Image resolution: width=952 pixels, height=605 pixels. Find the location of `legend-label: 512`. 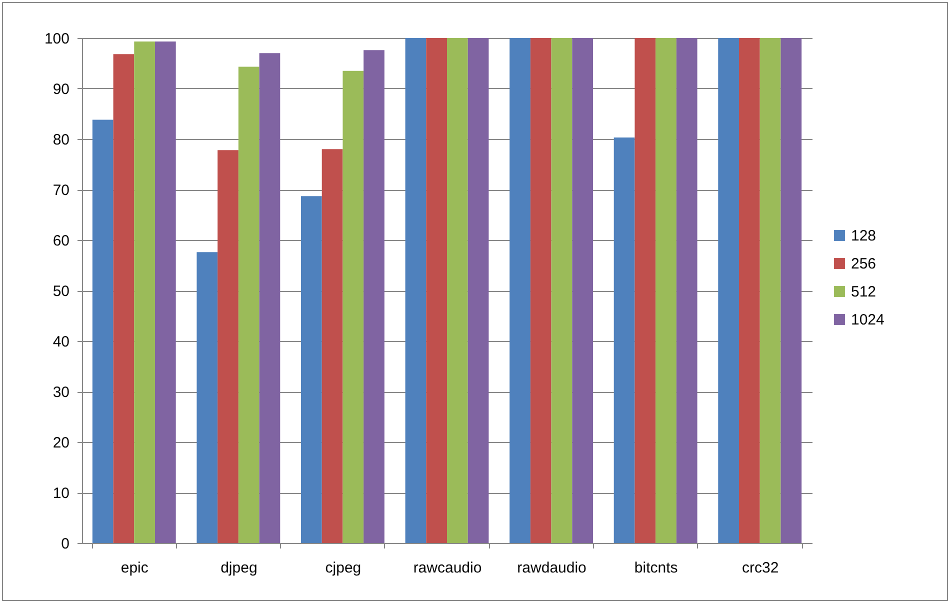

legend-label: 512 is located at coordinates (863, 292).